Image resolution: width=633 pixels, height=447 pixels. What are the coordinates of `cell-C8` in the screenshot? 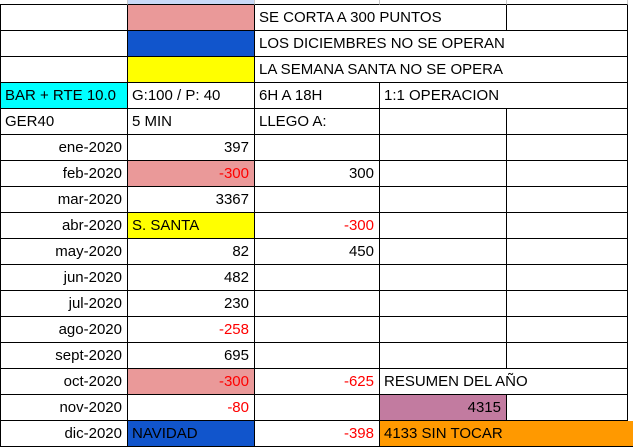 It's located at (317, 200).